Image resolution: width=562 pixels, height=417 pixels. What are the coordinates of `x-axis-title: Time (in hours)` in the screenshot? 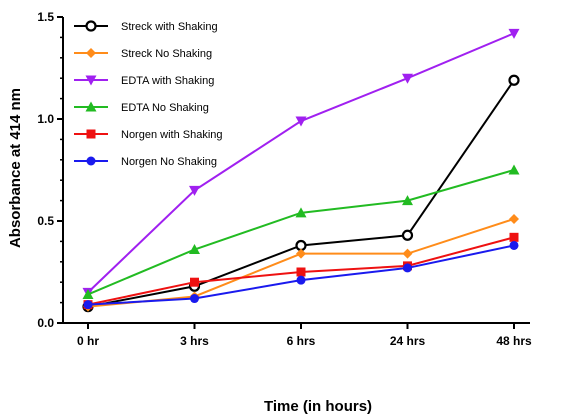 It's located at (318, 406).